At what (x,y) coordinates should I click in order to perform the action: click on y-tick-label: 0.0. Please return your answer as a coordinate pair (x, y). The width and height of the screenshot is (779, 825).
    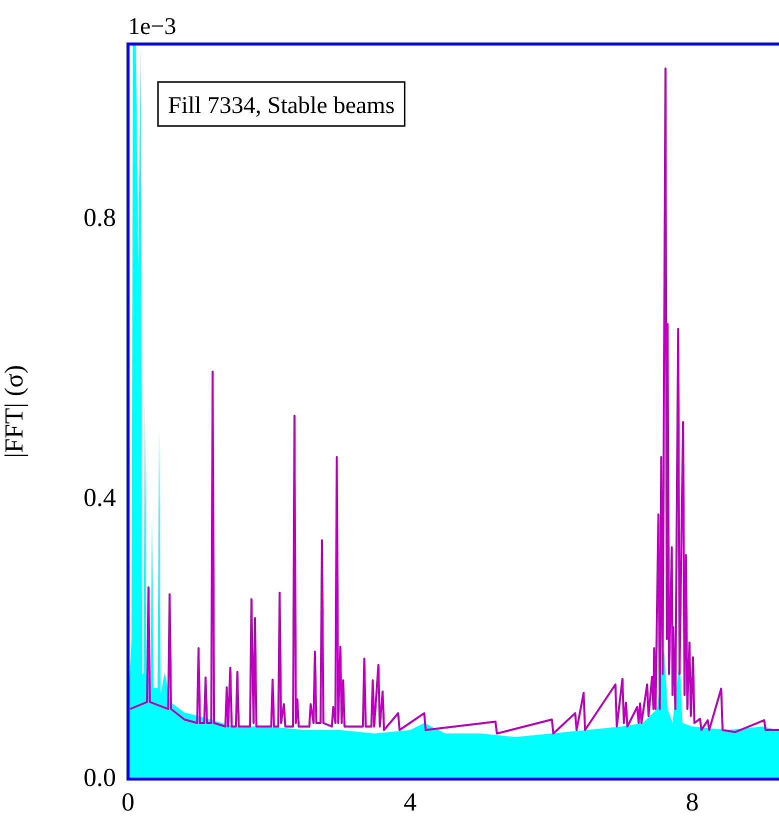
    Looking at the image, I should click on (100, 777).